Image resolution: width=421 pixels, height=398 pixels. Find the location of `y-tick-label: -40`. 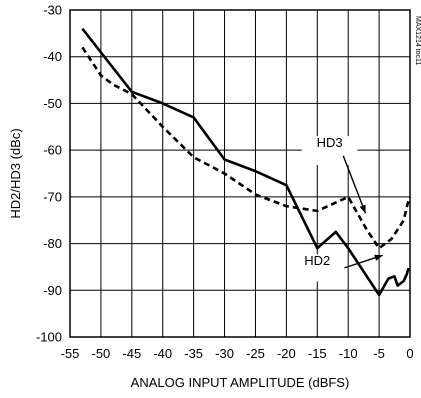

y-tick-label: -40 is located at coordinates (52, 56).